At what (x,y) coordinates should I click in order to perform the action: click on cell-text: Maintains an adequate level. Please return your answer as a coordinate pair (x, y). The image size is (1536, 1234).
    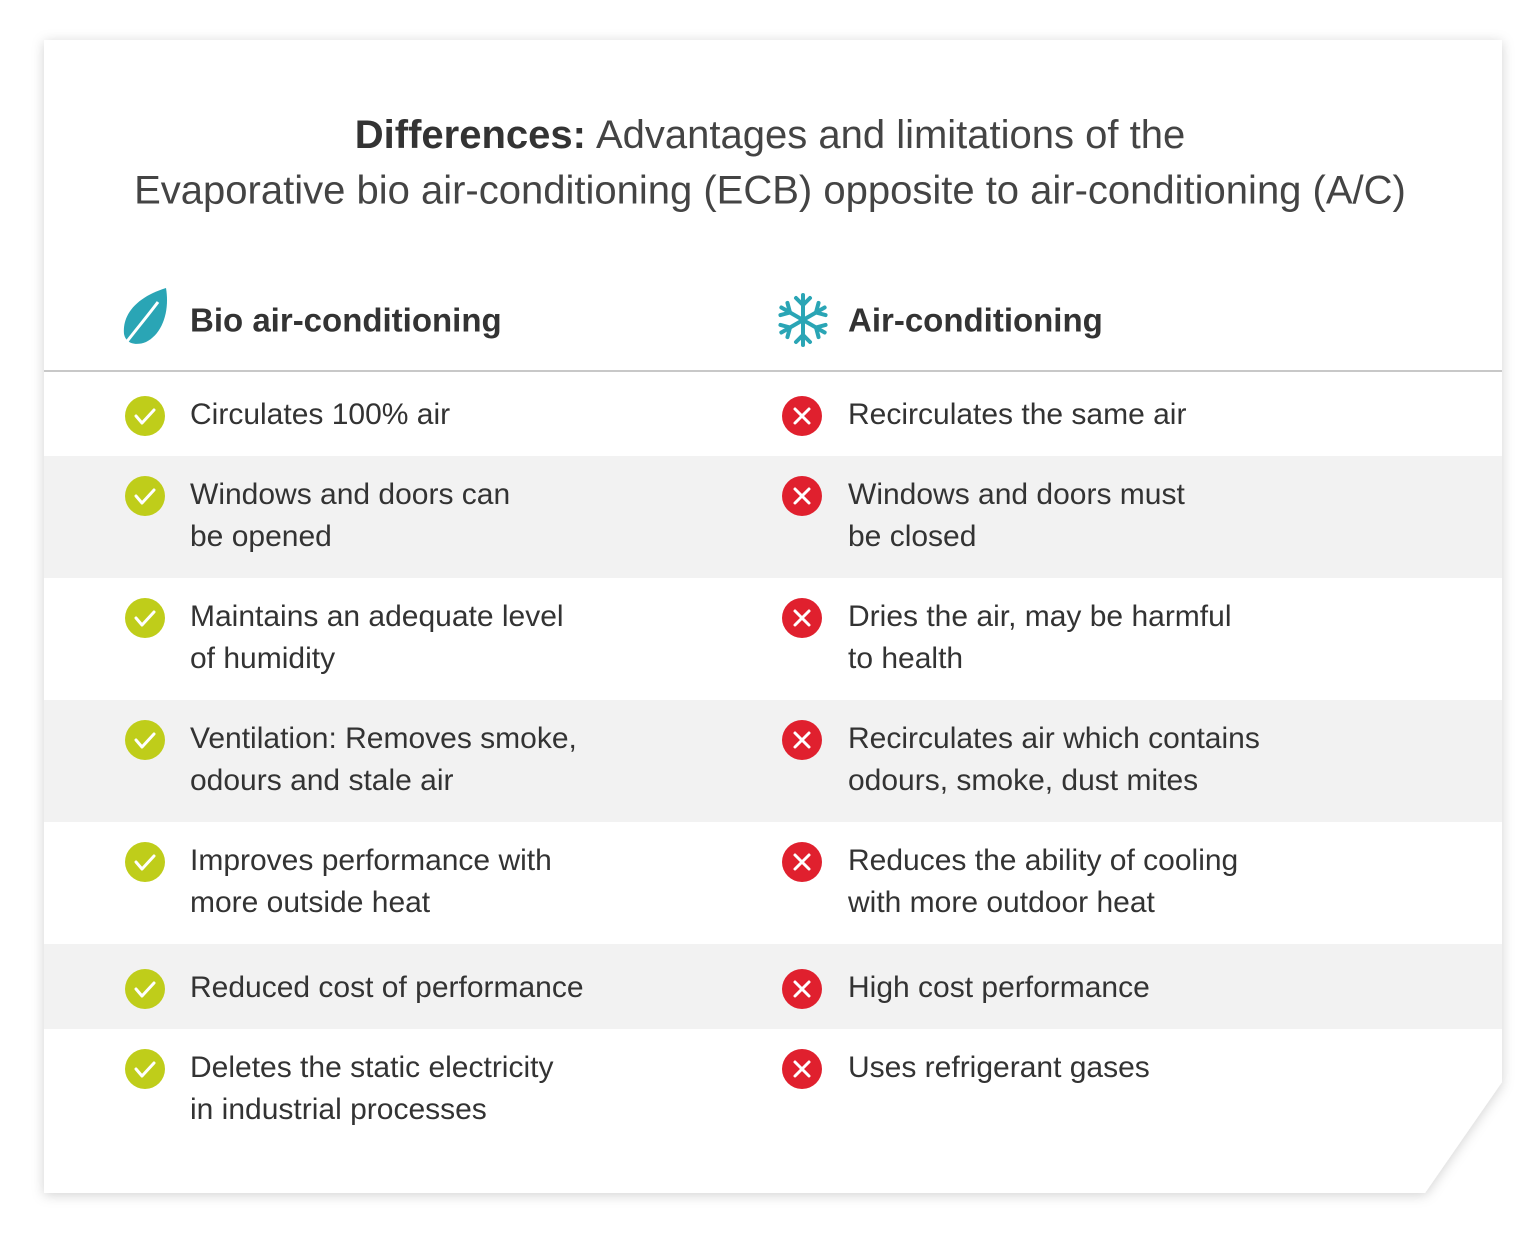
    Looking at the image, I should click on (377, 616).